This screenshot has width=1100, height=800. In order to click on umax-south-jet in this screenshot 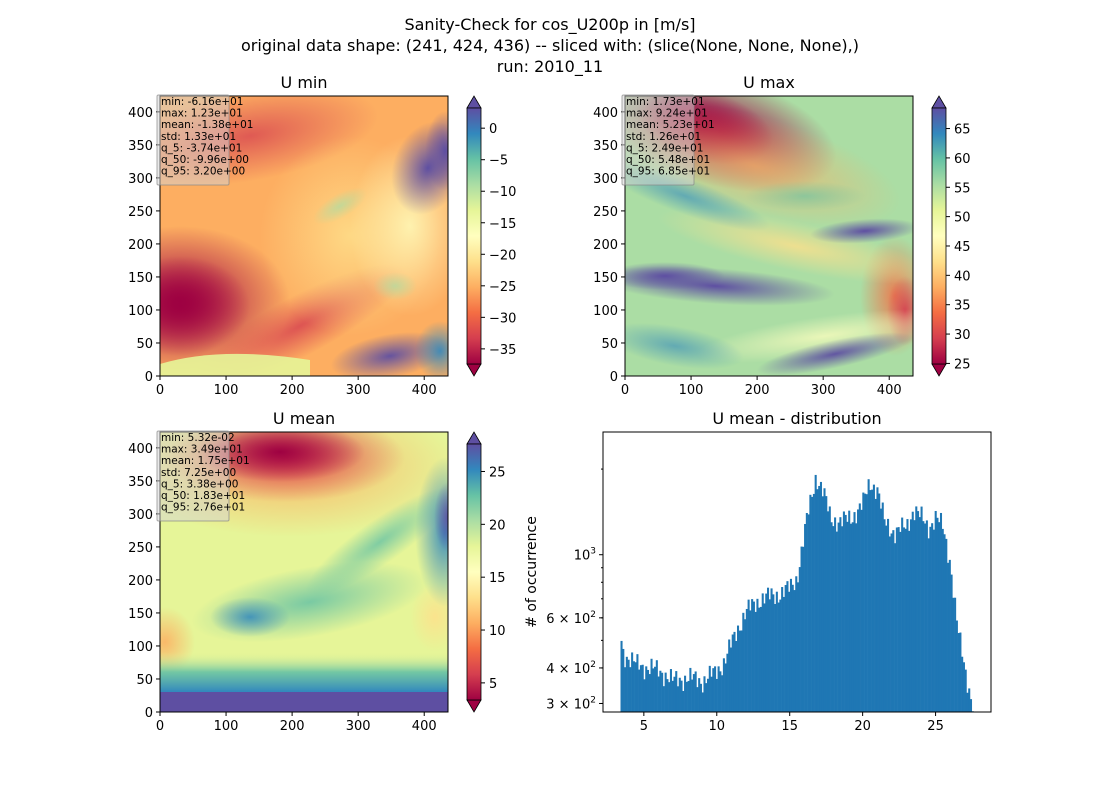, I will do `click(834, 354)`.